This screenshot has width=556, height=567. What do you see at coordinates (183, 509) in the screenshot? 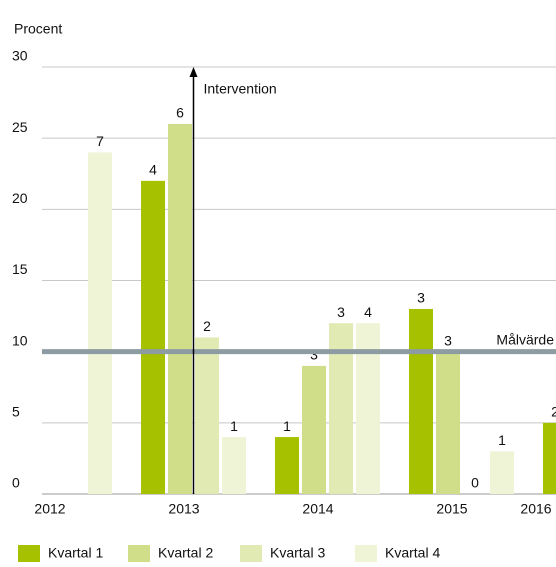
I see `x-tick-label: 2013` at bounding box center [183, 509].